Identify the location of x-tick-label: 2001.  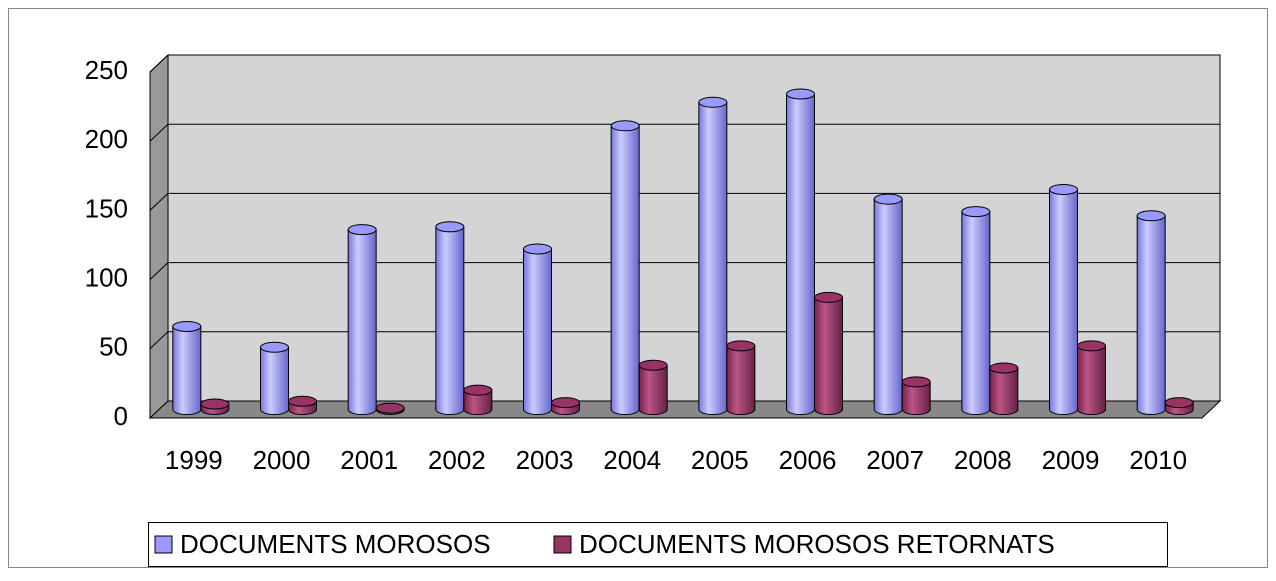
(369, 460).